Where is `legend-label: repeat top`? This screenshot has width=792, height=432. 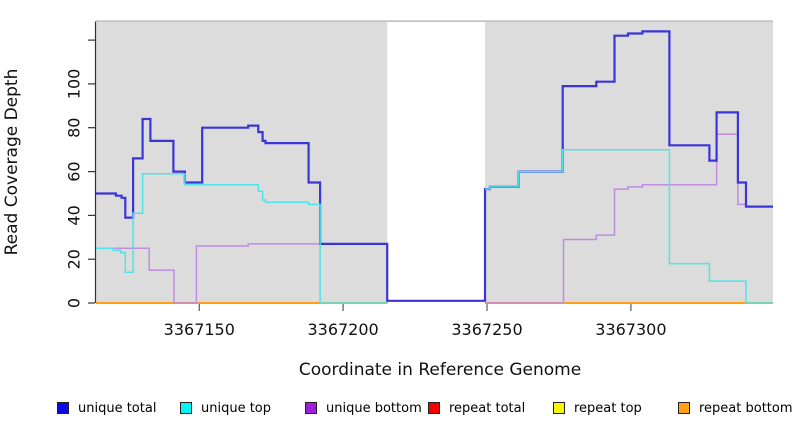
legend-label: repeat top is located at coordinates (608, 408).